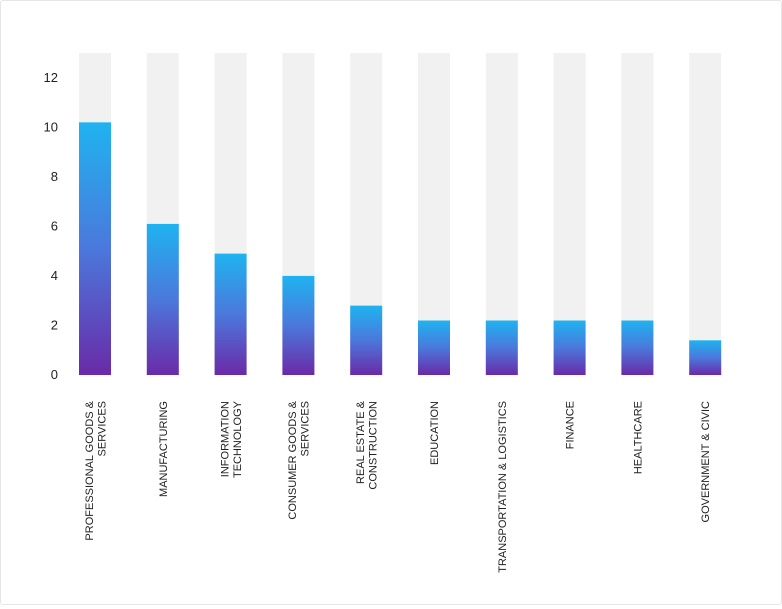 This screenshot has height=609, width=782. What do you see at coordinates (54, 176) in the screenshot?
I see `y-tick-label-8: 8` at bounding box center [54, 176].